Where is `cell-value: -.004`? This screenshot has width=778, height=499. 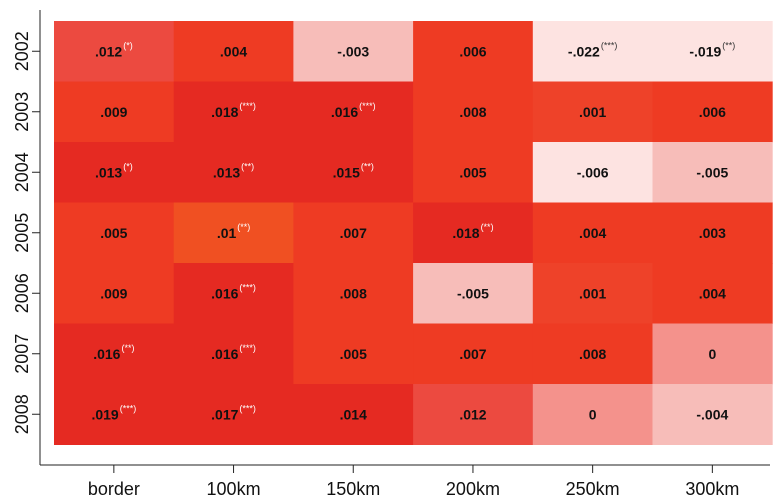 cell-value: -.004 is located at coordinates (712, 414).